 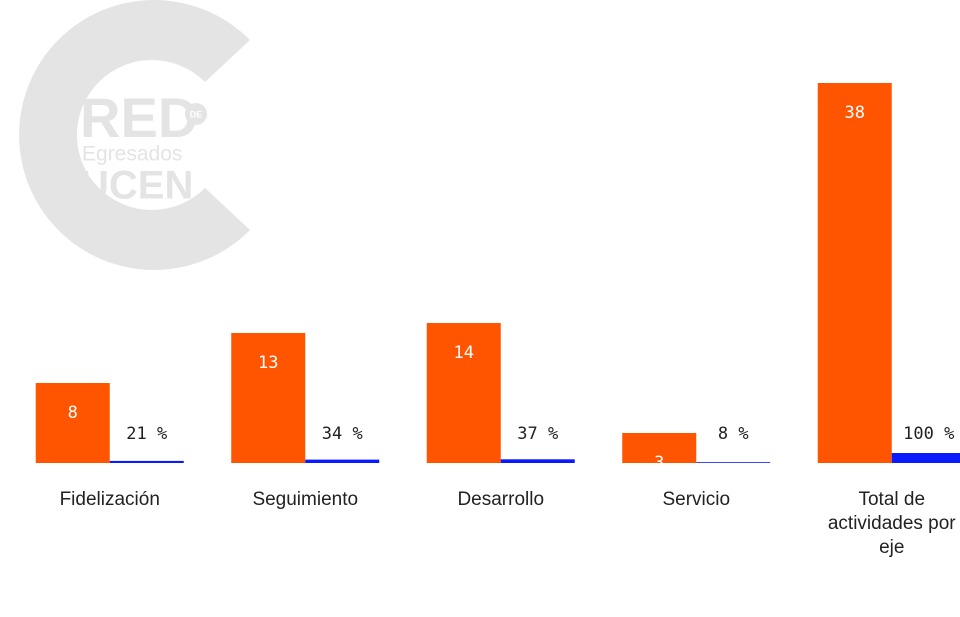 What do you see at coordinates (146, 434) in the screenshot?
I see `value-label: 21 %` at bounding box center [146, 434].